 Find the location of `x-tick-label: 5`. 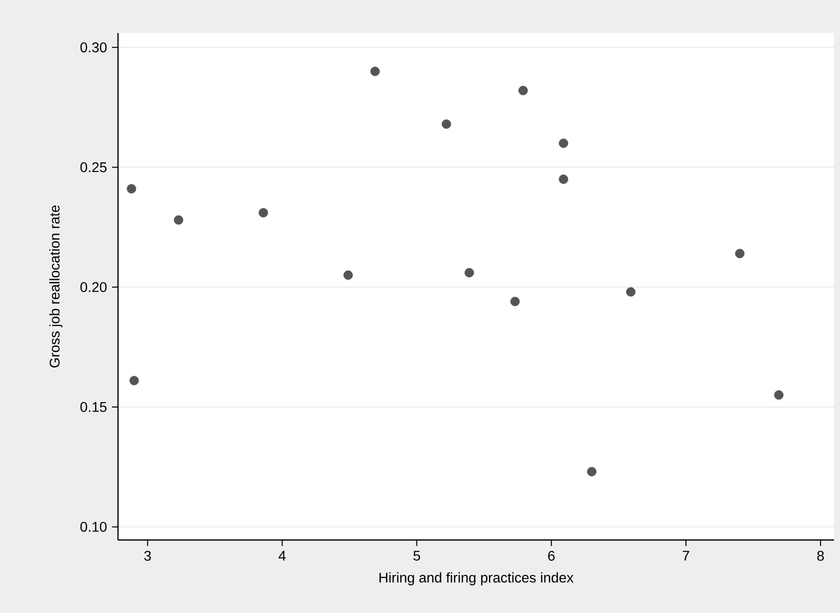

x-tick-label: 5 is located at coordinates (416, 555).